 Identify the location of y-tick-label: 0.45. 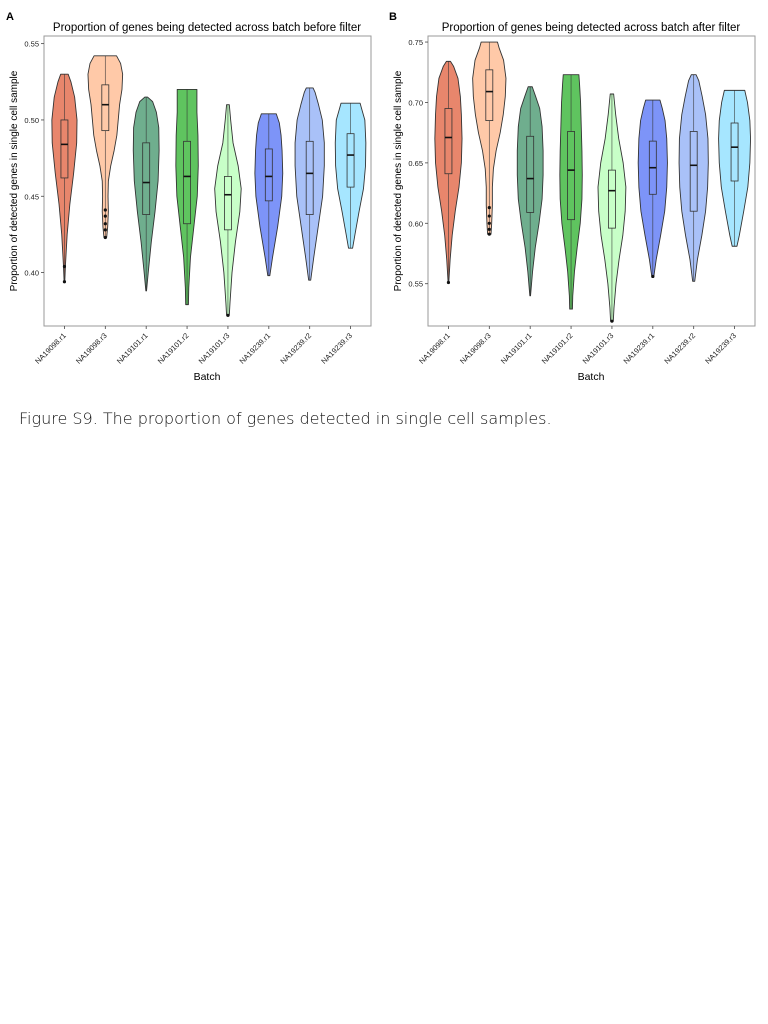
(31, 196).